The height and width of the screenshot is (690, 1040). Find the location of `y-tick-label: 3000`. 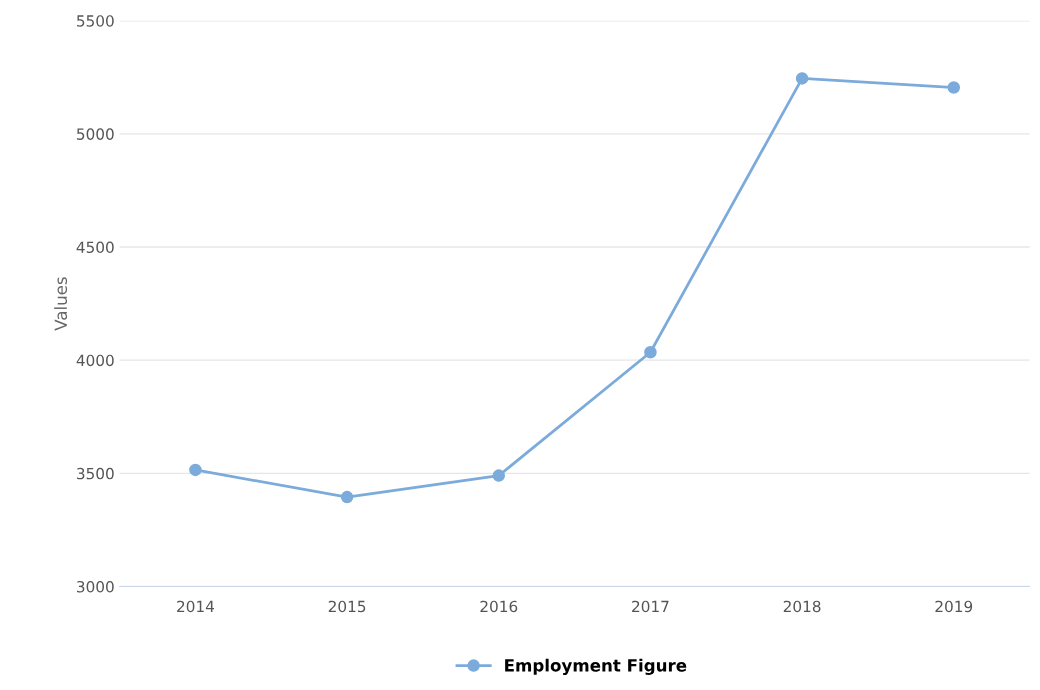

y-tick-label: 3000 is located at coordinates (95, 586).